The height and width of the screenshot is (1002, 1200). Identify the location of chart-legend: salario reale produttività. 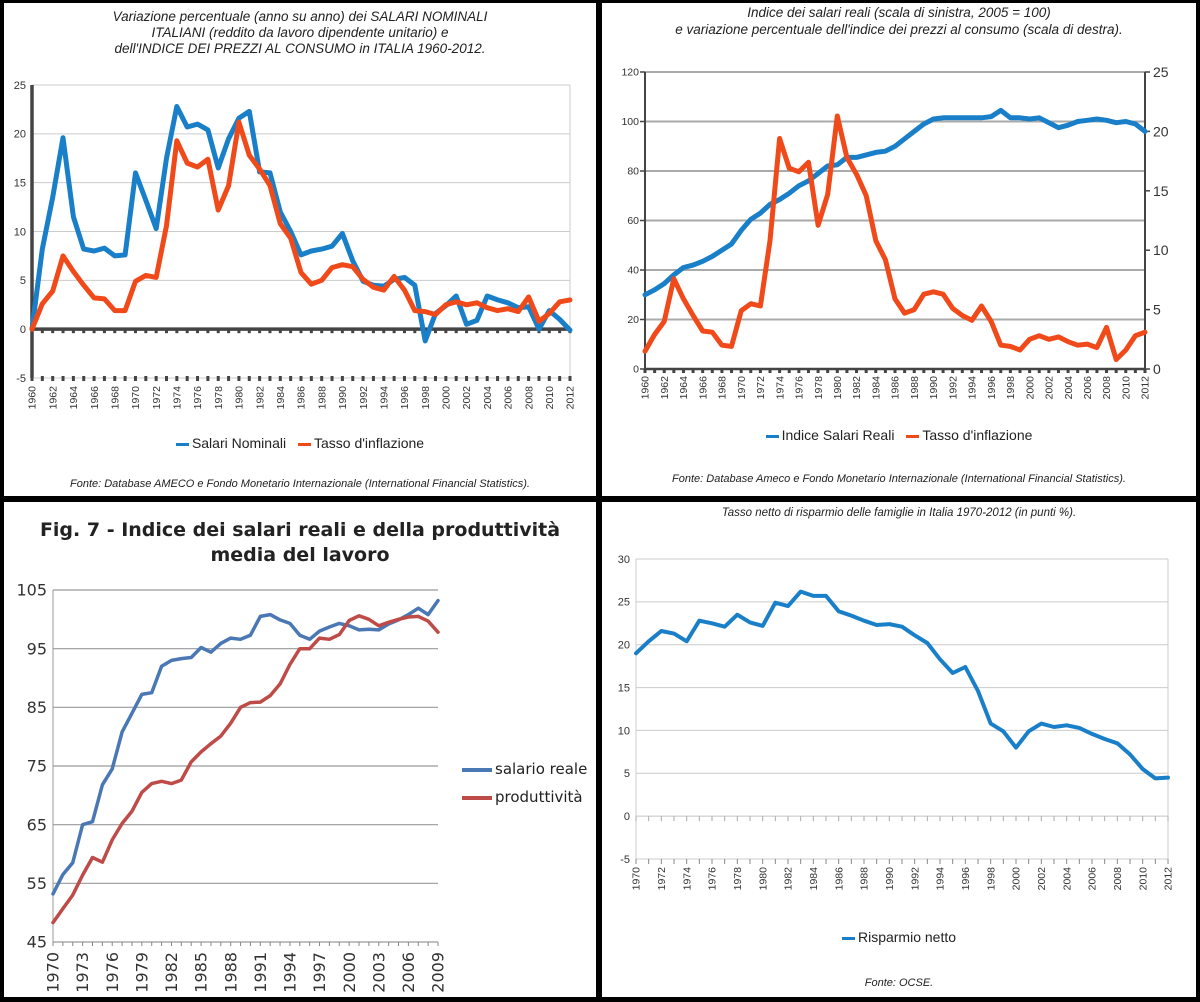
(524, 788).